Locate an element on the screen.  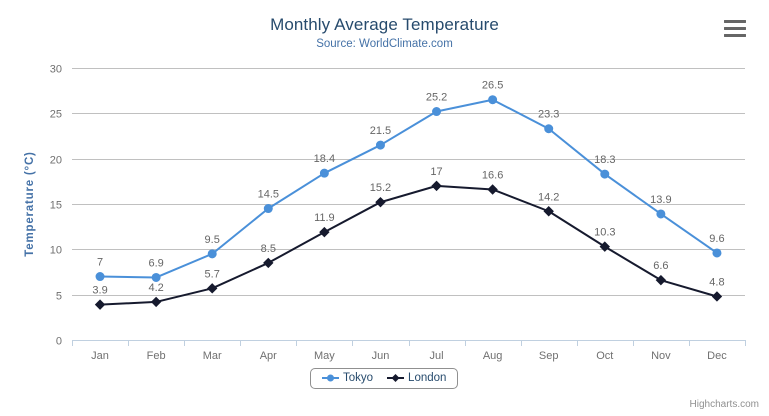
y-axis-title: Temperature (°C) is located at coordinates (30, 203).